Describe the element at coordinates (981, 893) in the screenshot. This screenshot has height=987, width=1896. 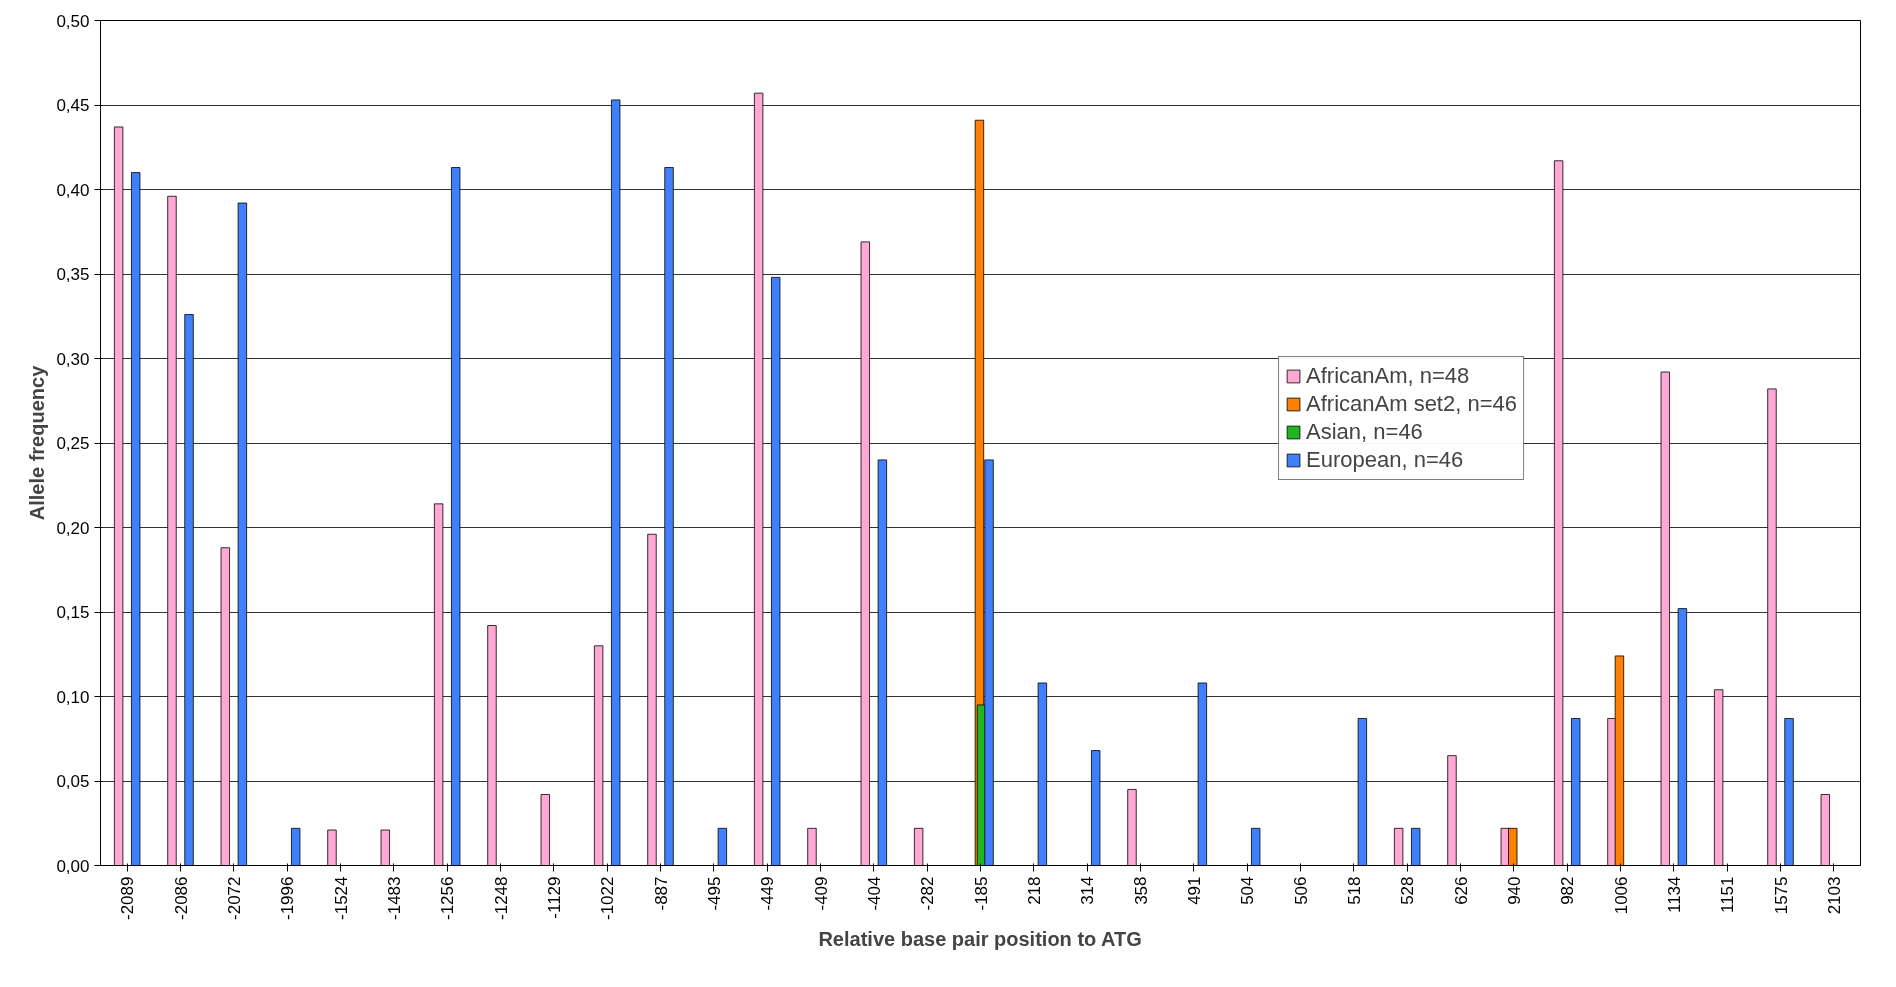
I see `x-tick-label: -185` at that location.